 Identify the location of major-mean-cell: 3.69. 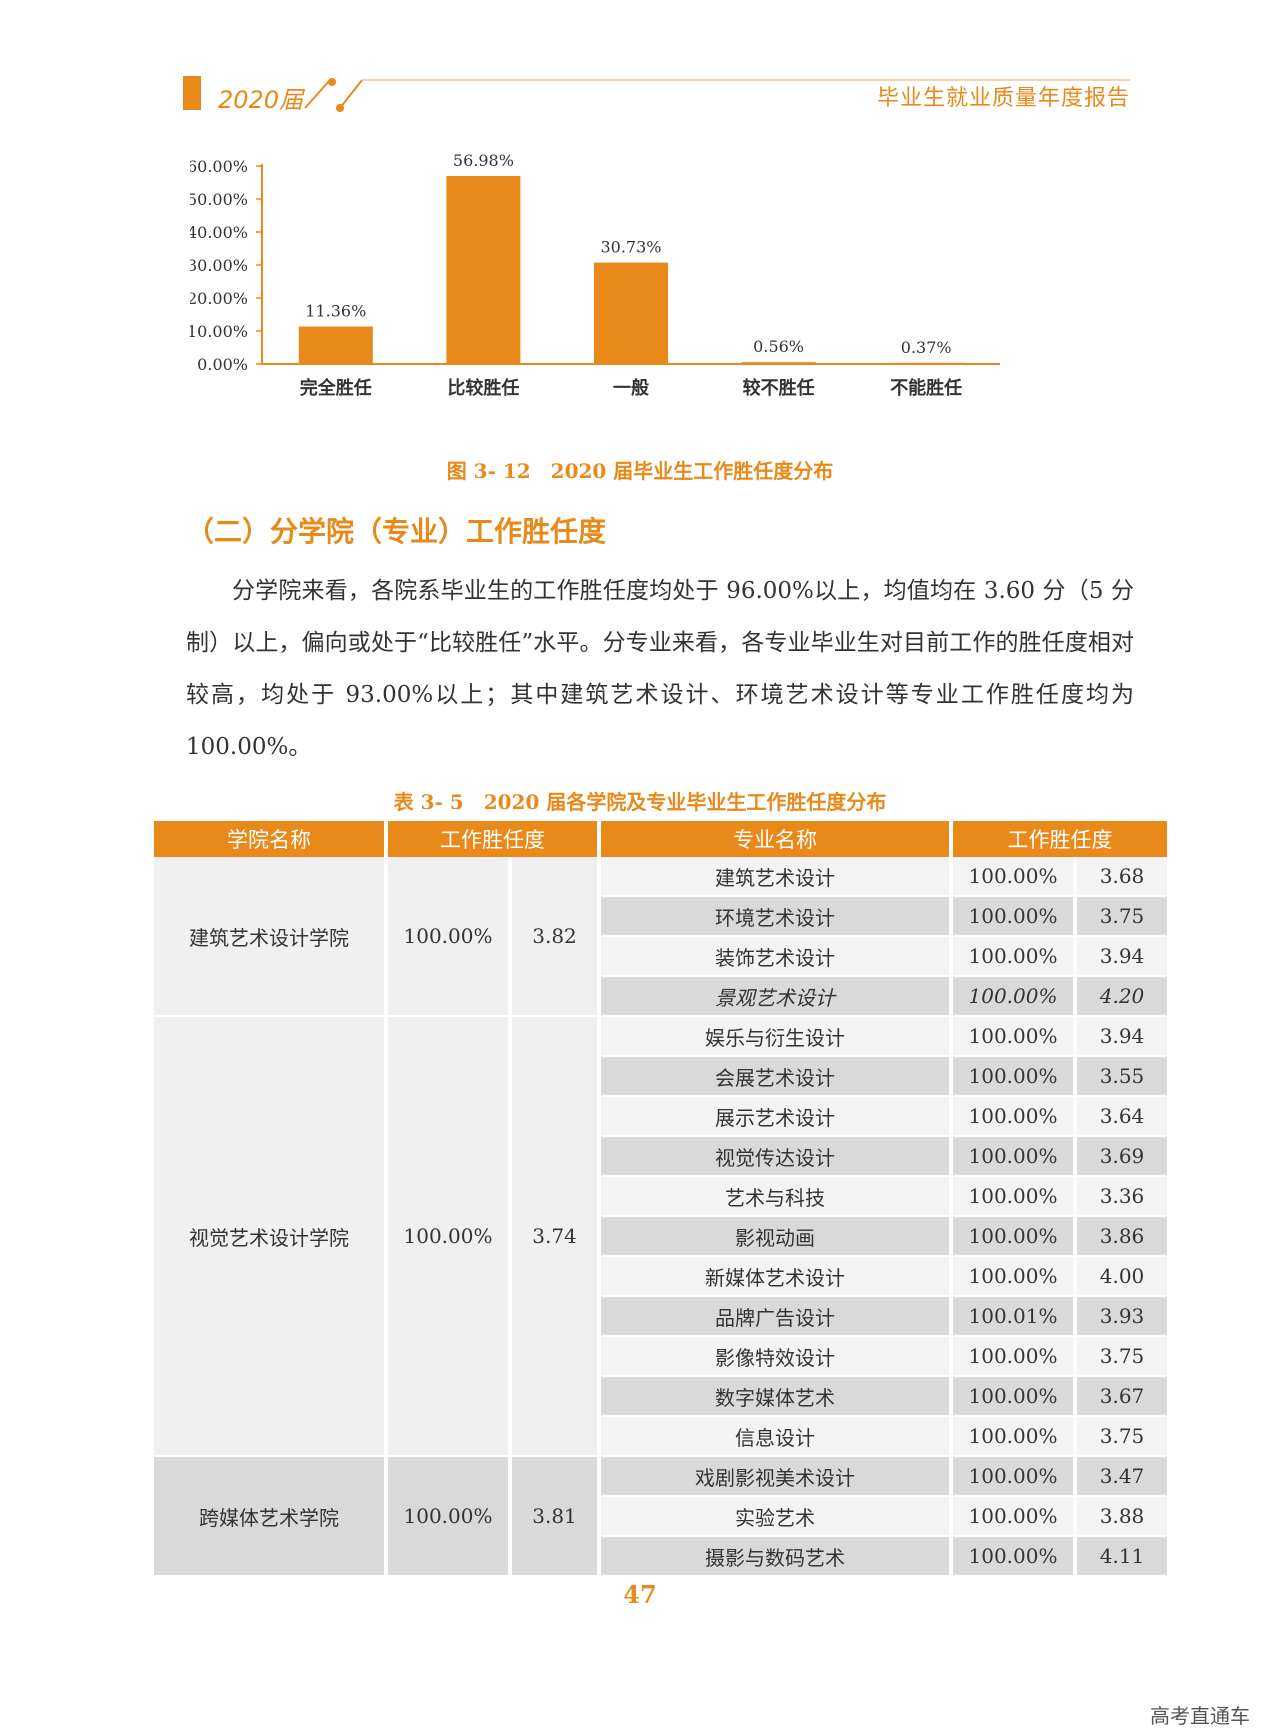
(1122, 1157).